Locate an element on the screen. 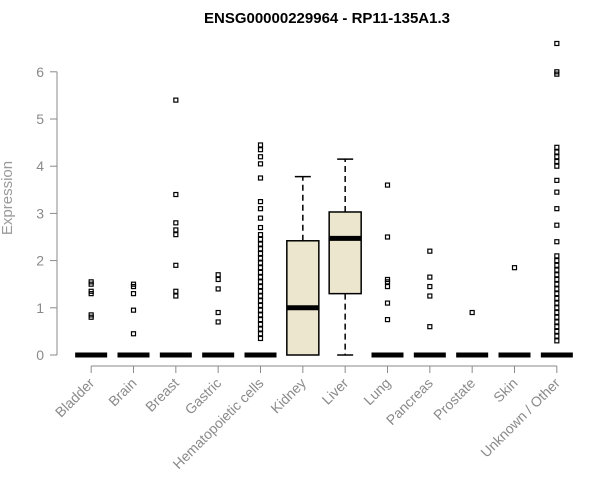 This screenshot has width=600, height=500. x-tick-label: Kidney is located at coordinates (288, 396).